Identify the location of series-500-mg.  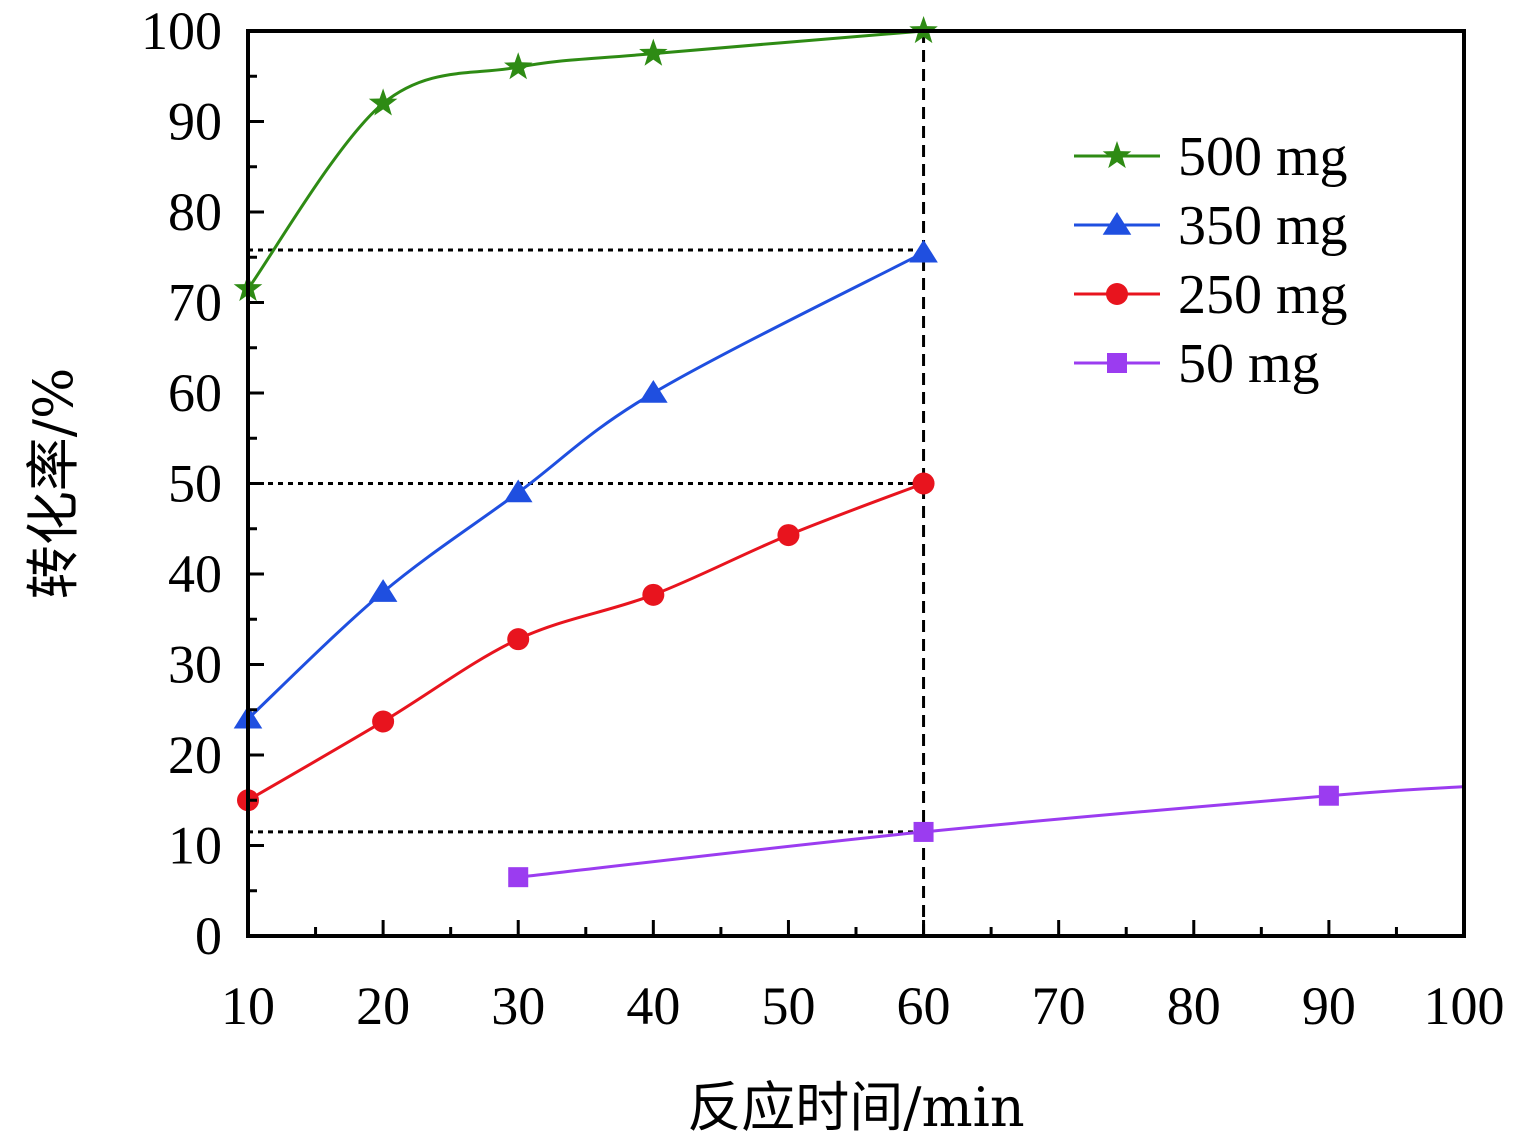
(585, 159).